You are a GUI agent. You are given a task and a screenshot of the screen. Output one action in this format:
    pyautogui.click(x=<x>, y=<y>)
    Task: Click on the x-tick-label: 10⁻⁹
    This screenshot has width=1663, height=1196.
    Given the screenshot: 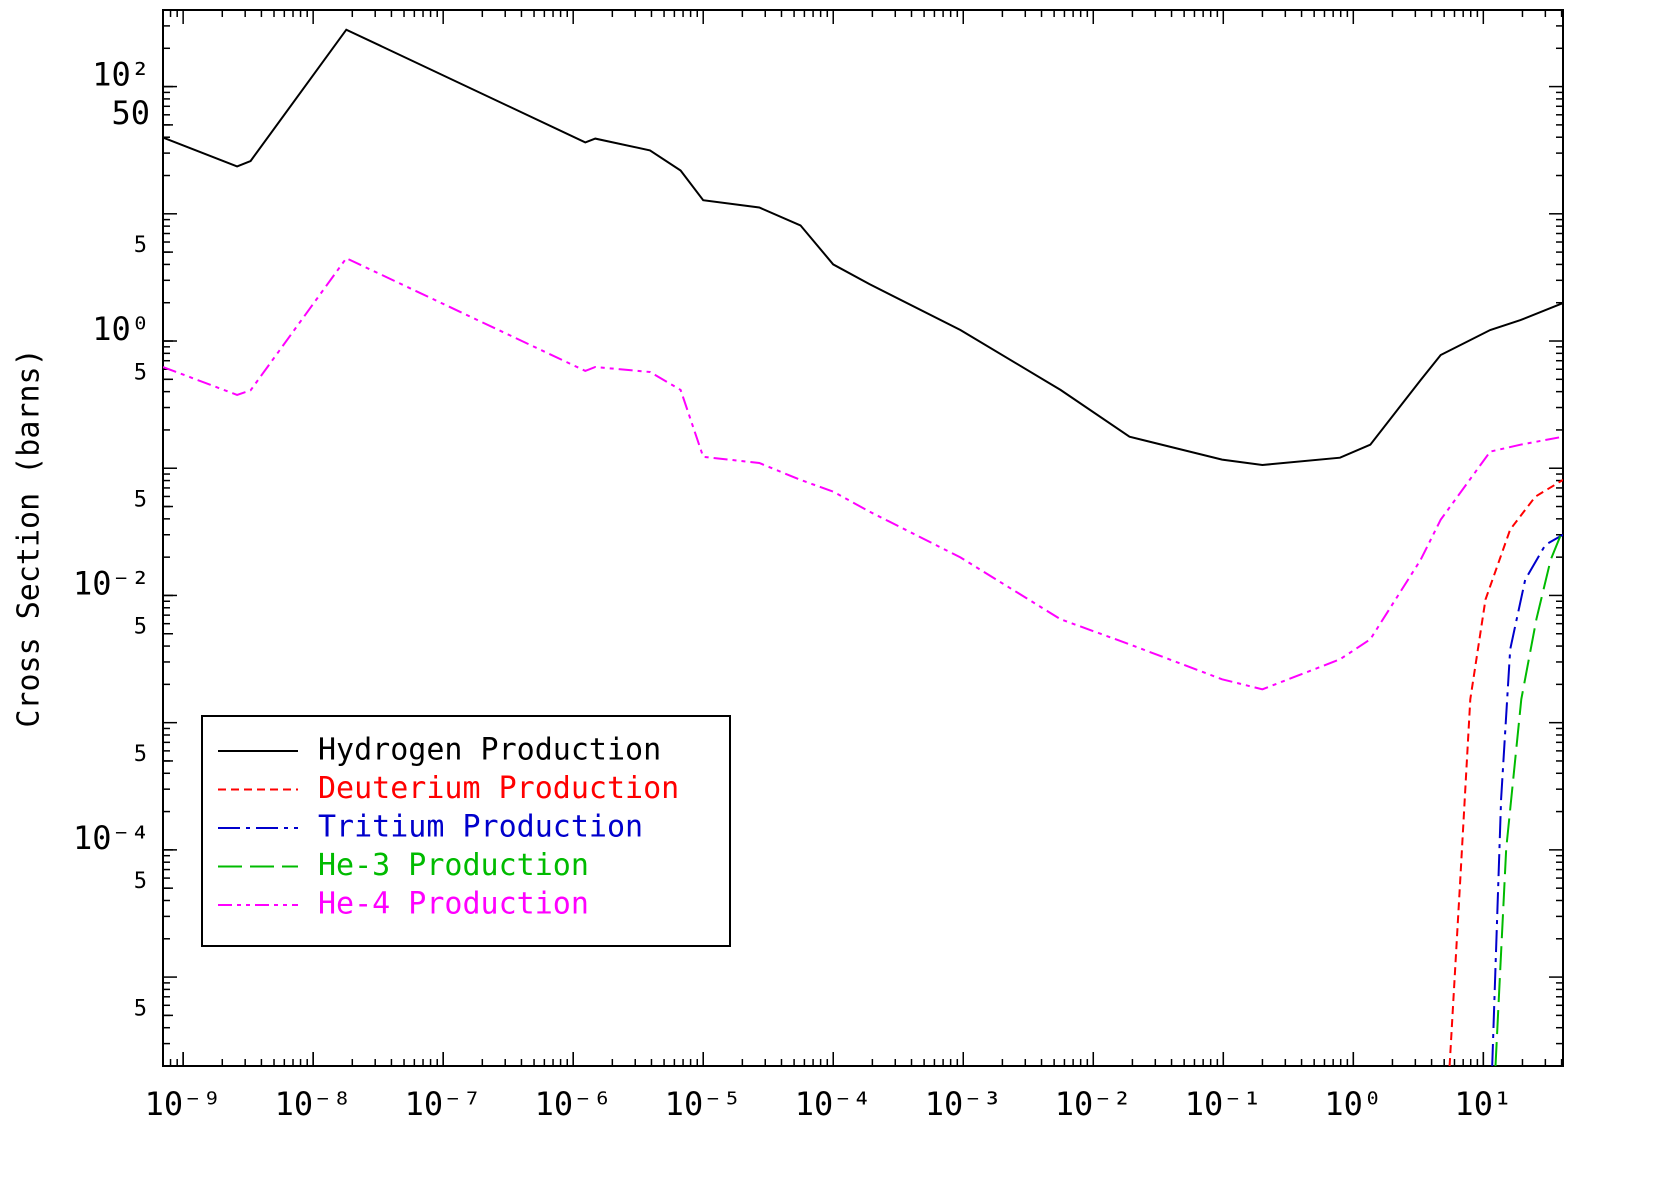 What is the action you would take?
    pyautogui.click(x=183, y=1104)
    